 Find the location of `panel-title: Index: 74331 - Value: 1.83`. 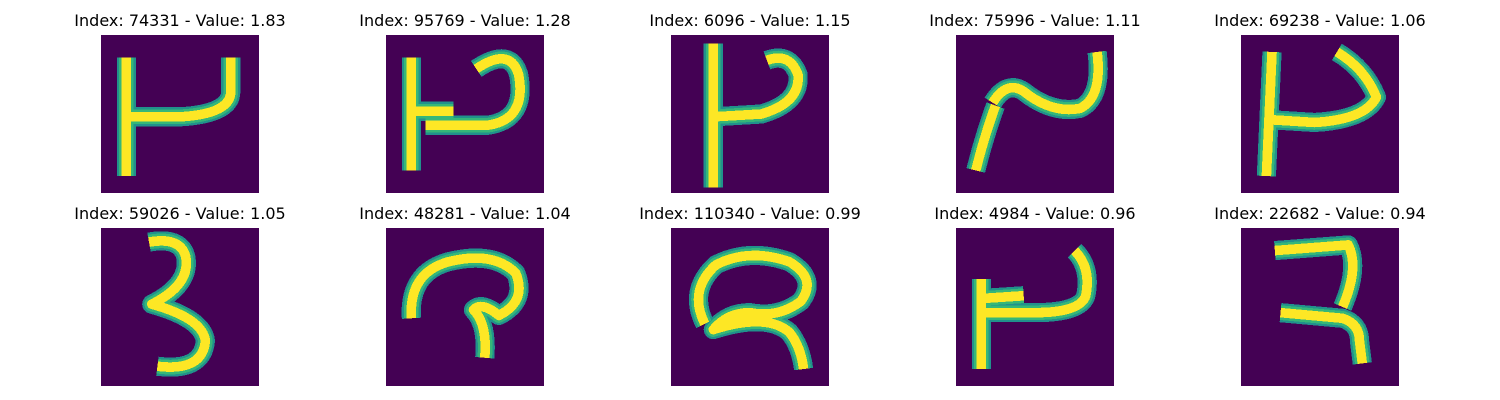

panel-title: Index: 74331 - Value: 1.83 is located at coordinates (180, 20).